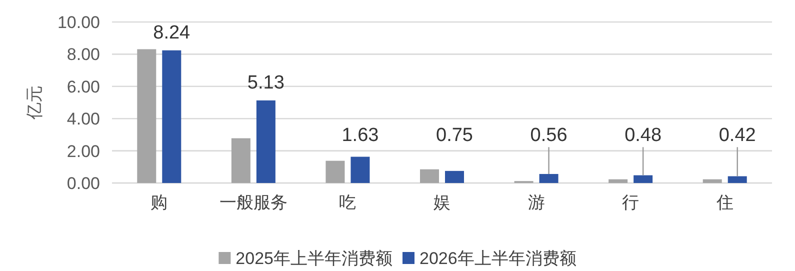 Image resolution: width=795 pixels, height=271 pixels. I want to click on x-tick-label: 吃, so click(347, 202).